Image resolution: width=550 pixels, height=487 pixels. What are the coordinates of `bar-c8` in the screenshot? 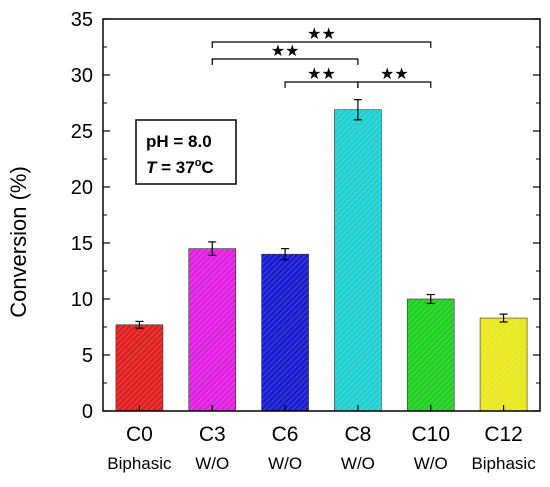 It's located at (358, 260).